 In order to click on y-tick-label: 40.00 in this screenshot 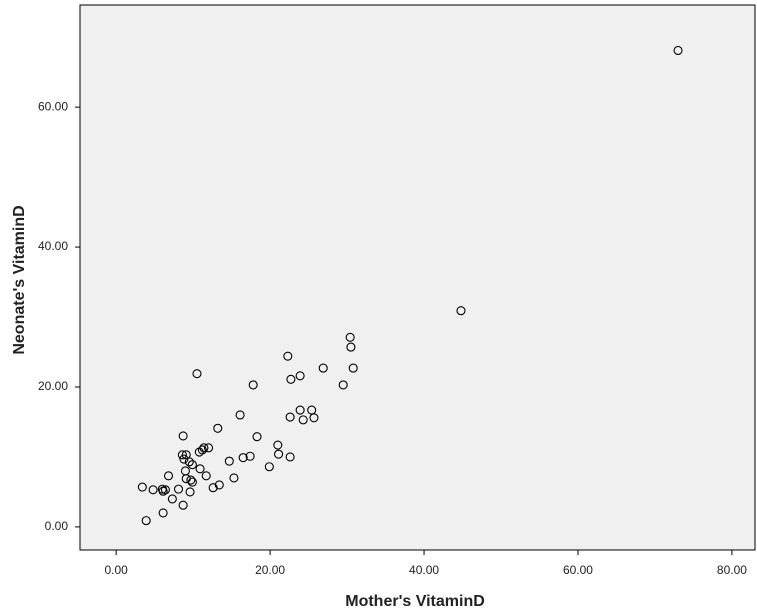, I will do `click(53, 246)`.